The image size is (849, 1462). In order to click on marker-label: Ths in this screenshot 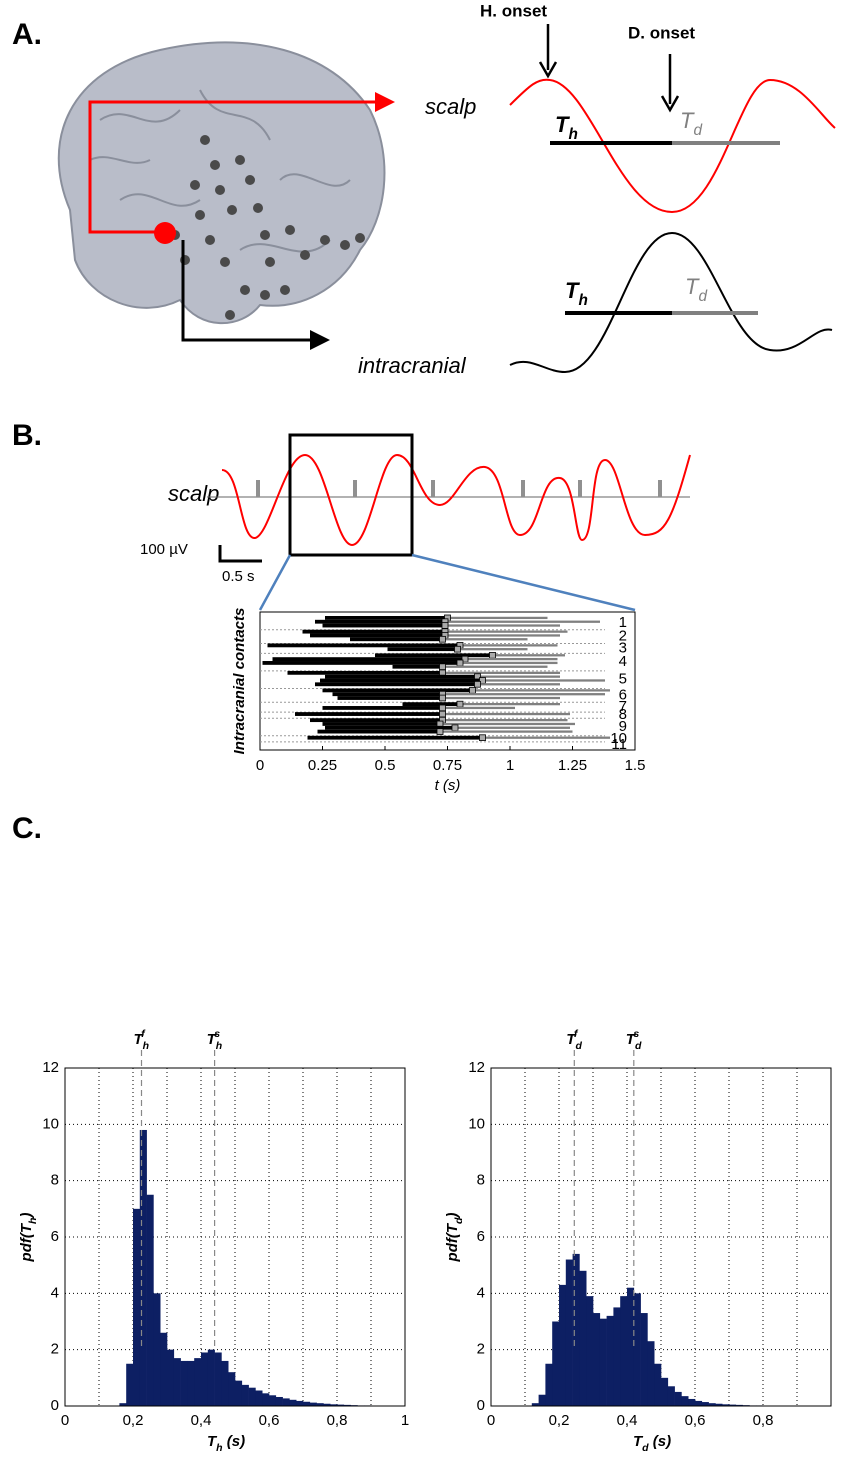, I will do `click(215, 1040)`.